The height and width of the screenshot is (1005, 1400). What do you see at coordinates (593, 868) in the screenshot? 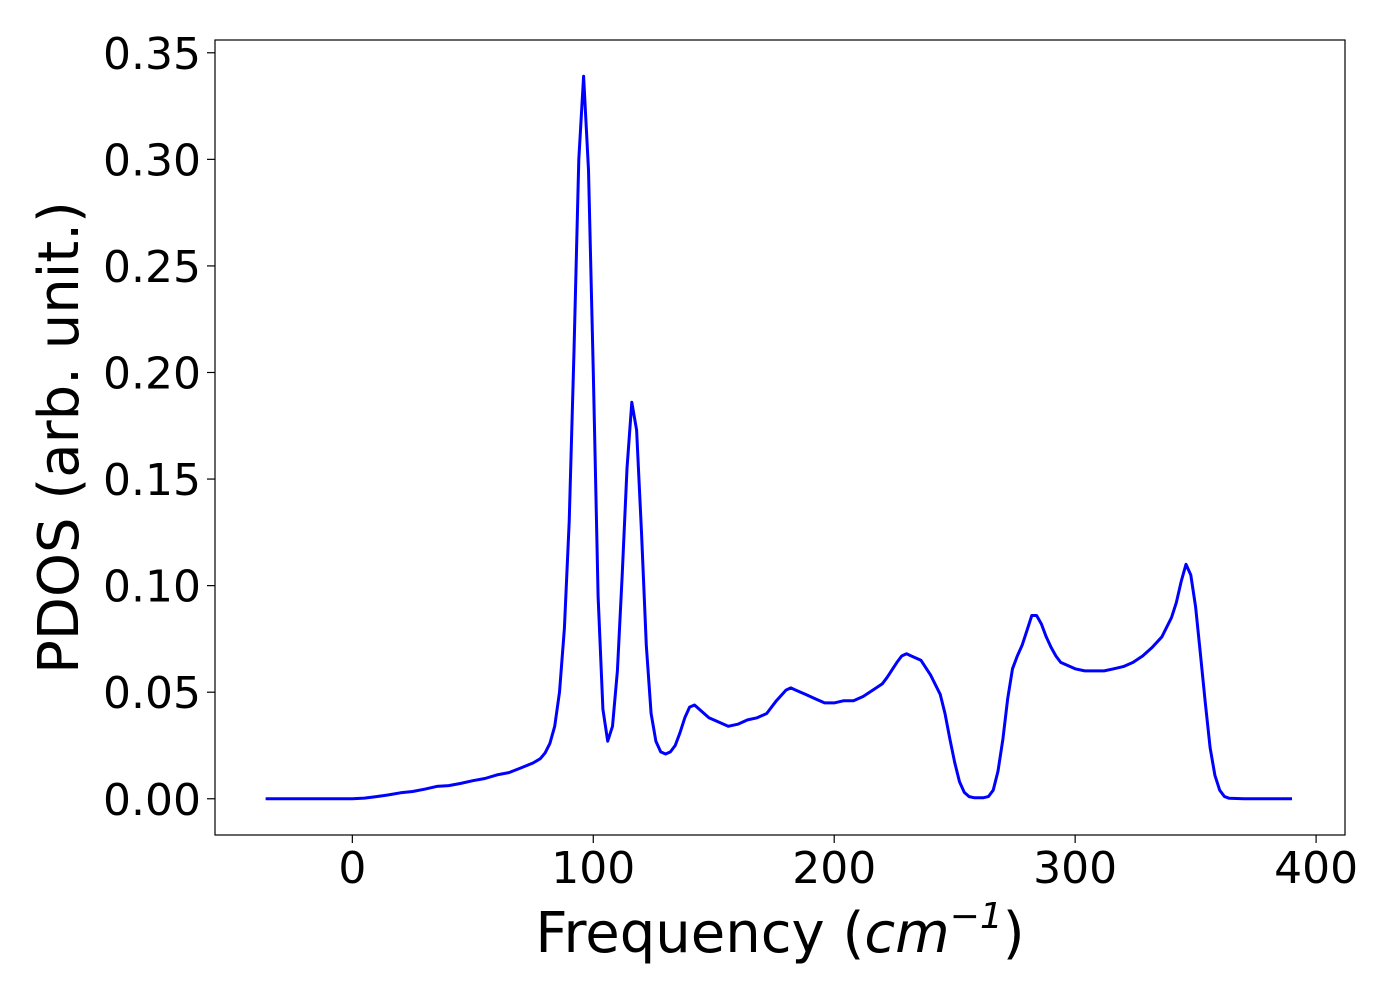
I see `x-tick-label: 100` at bounding box center [593, 868].